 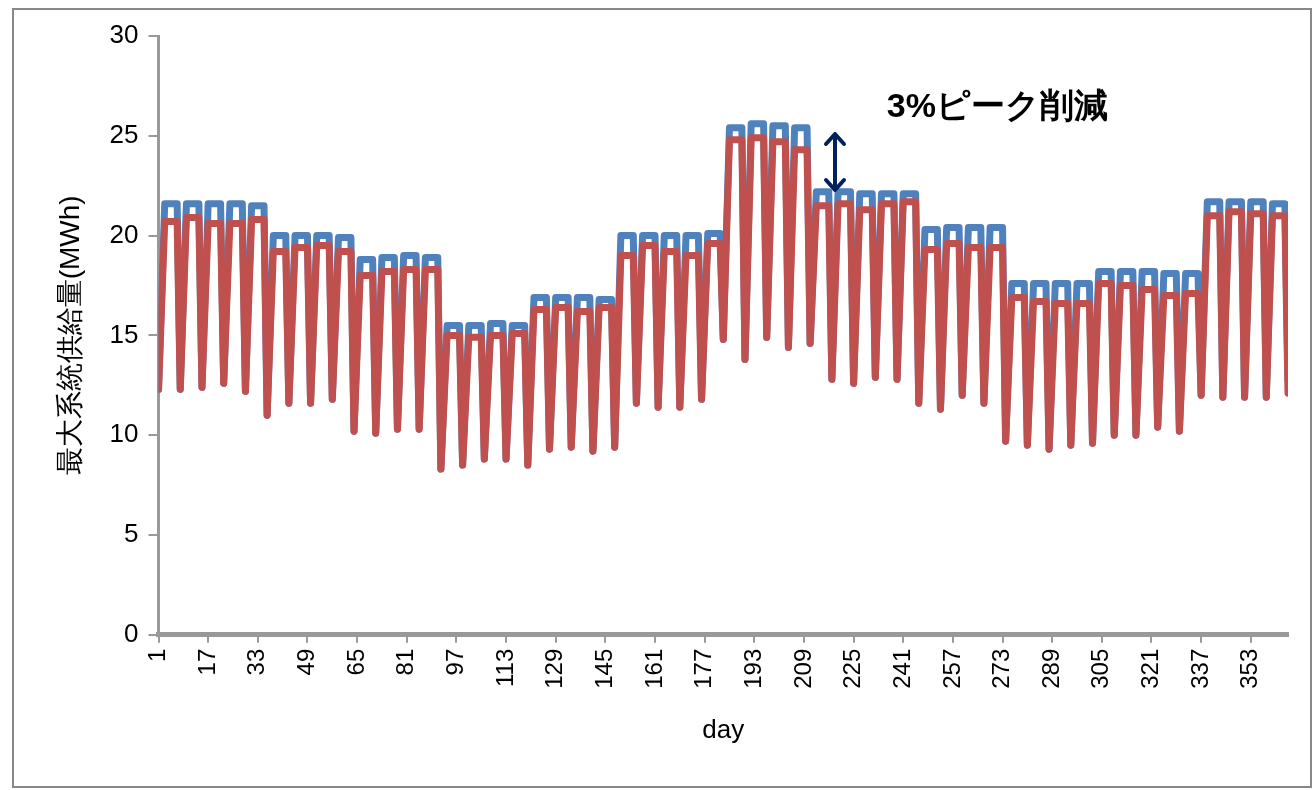 What do you see at coordinates (1050, 668) in the screenshot?
I see `x-tick-label: 289` at bounding box center [1050, 668].